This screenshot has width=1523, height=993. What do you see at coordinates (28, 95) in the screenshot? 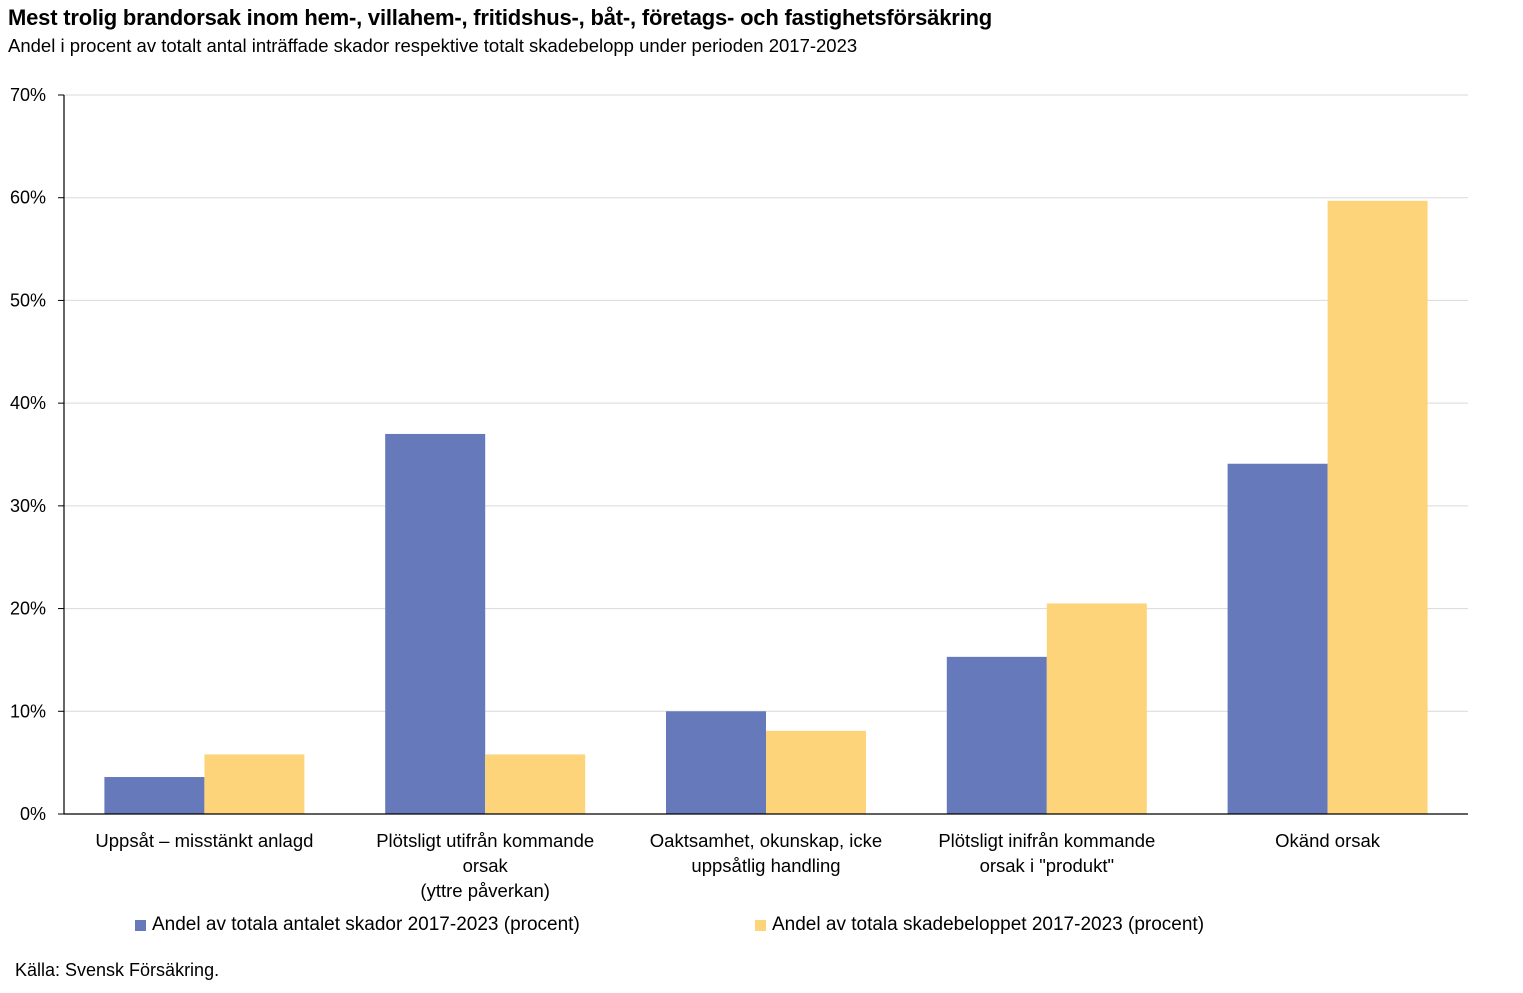
I see `y-tick-label: 70%` at bounding box center [28, 95].